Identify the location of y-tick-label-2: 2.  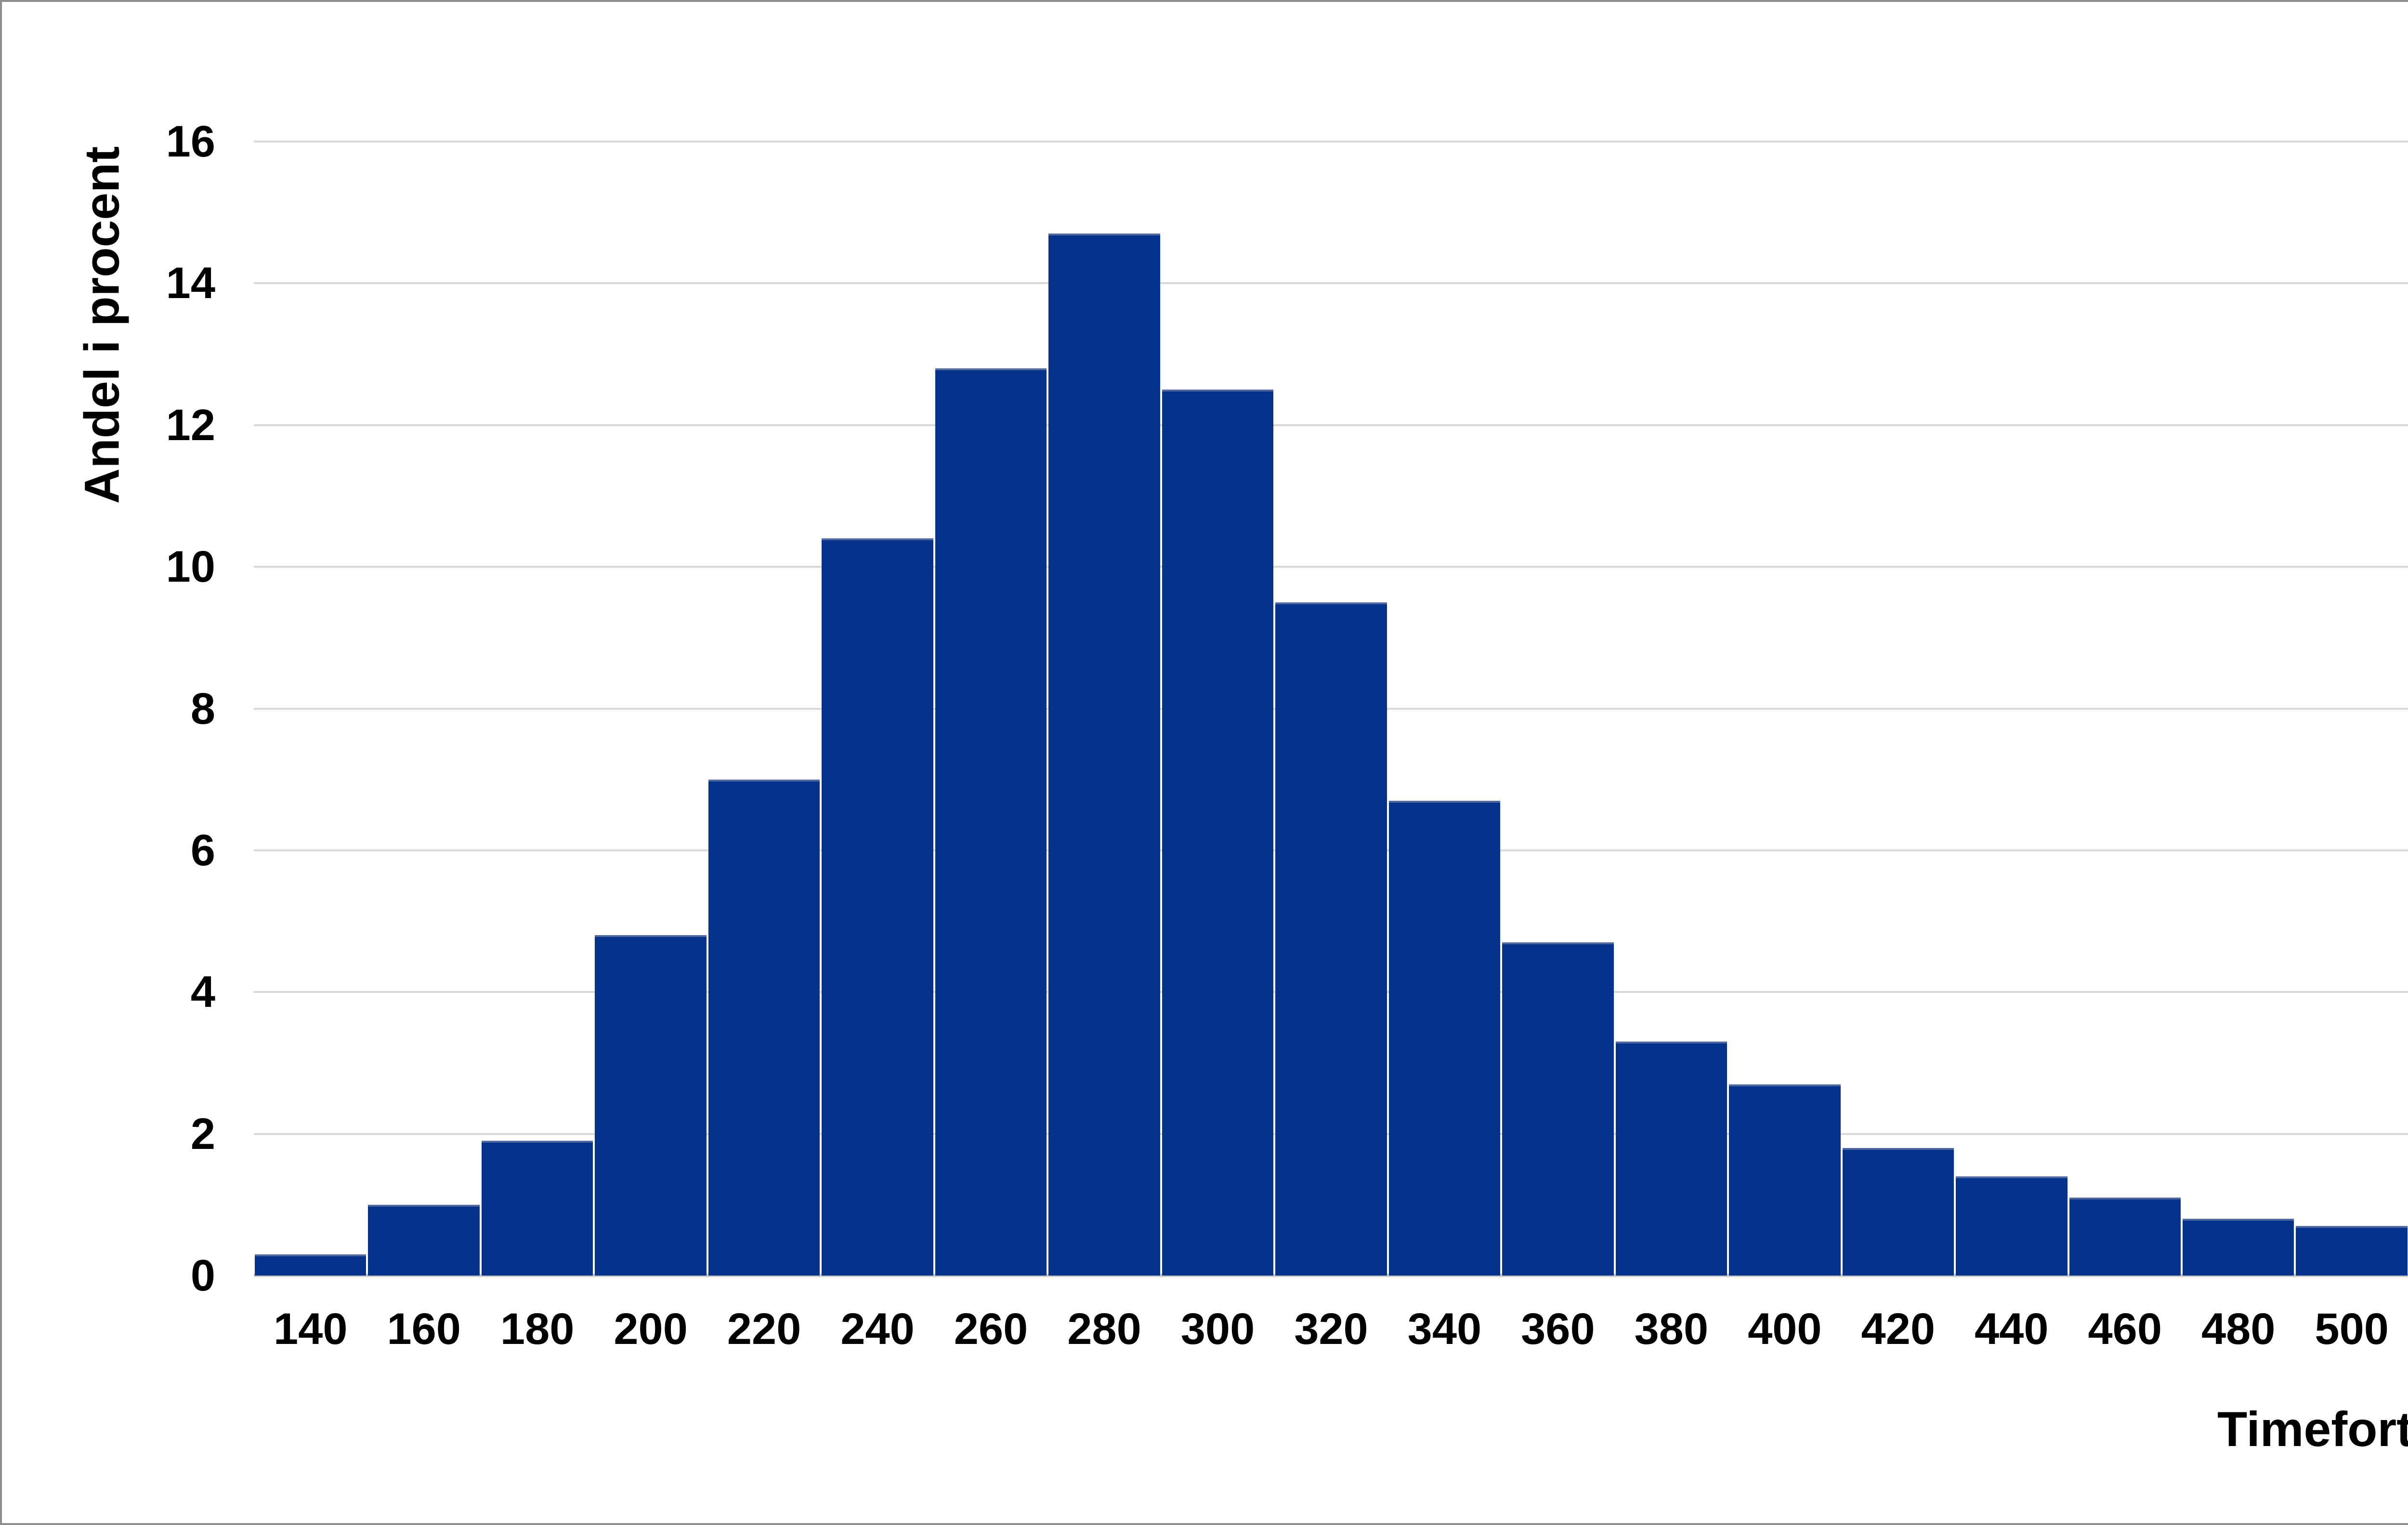
(202, 1134).